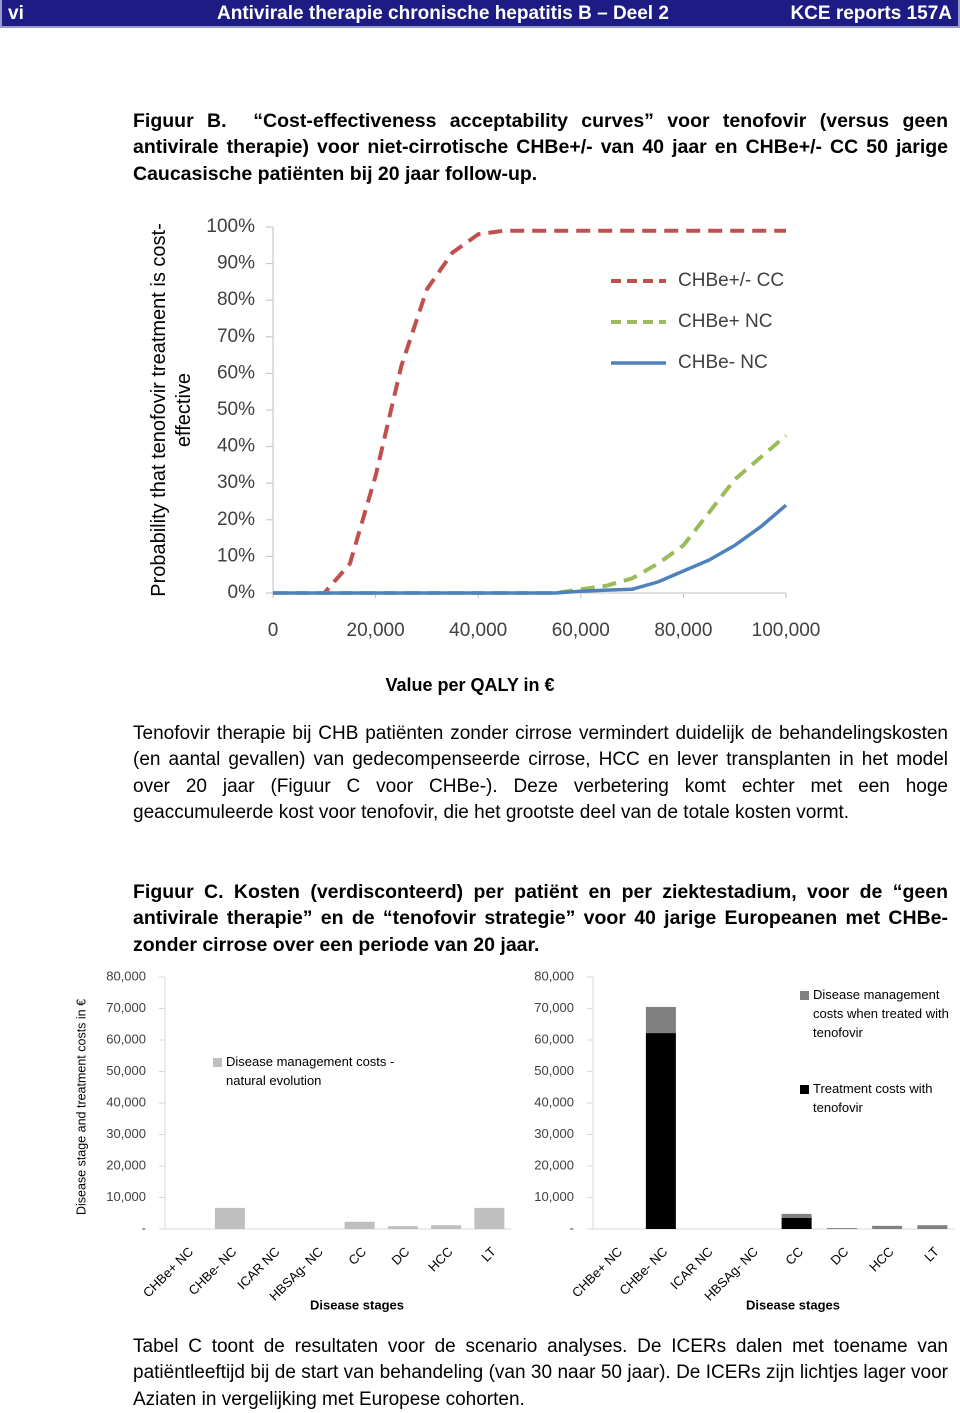 The image size is (960, 1413). What do you see at coordinates (236, 555) in the screenshot?
I see `y-tick-label: 10%` at bounding box center [236, 555].